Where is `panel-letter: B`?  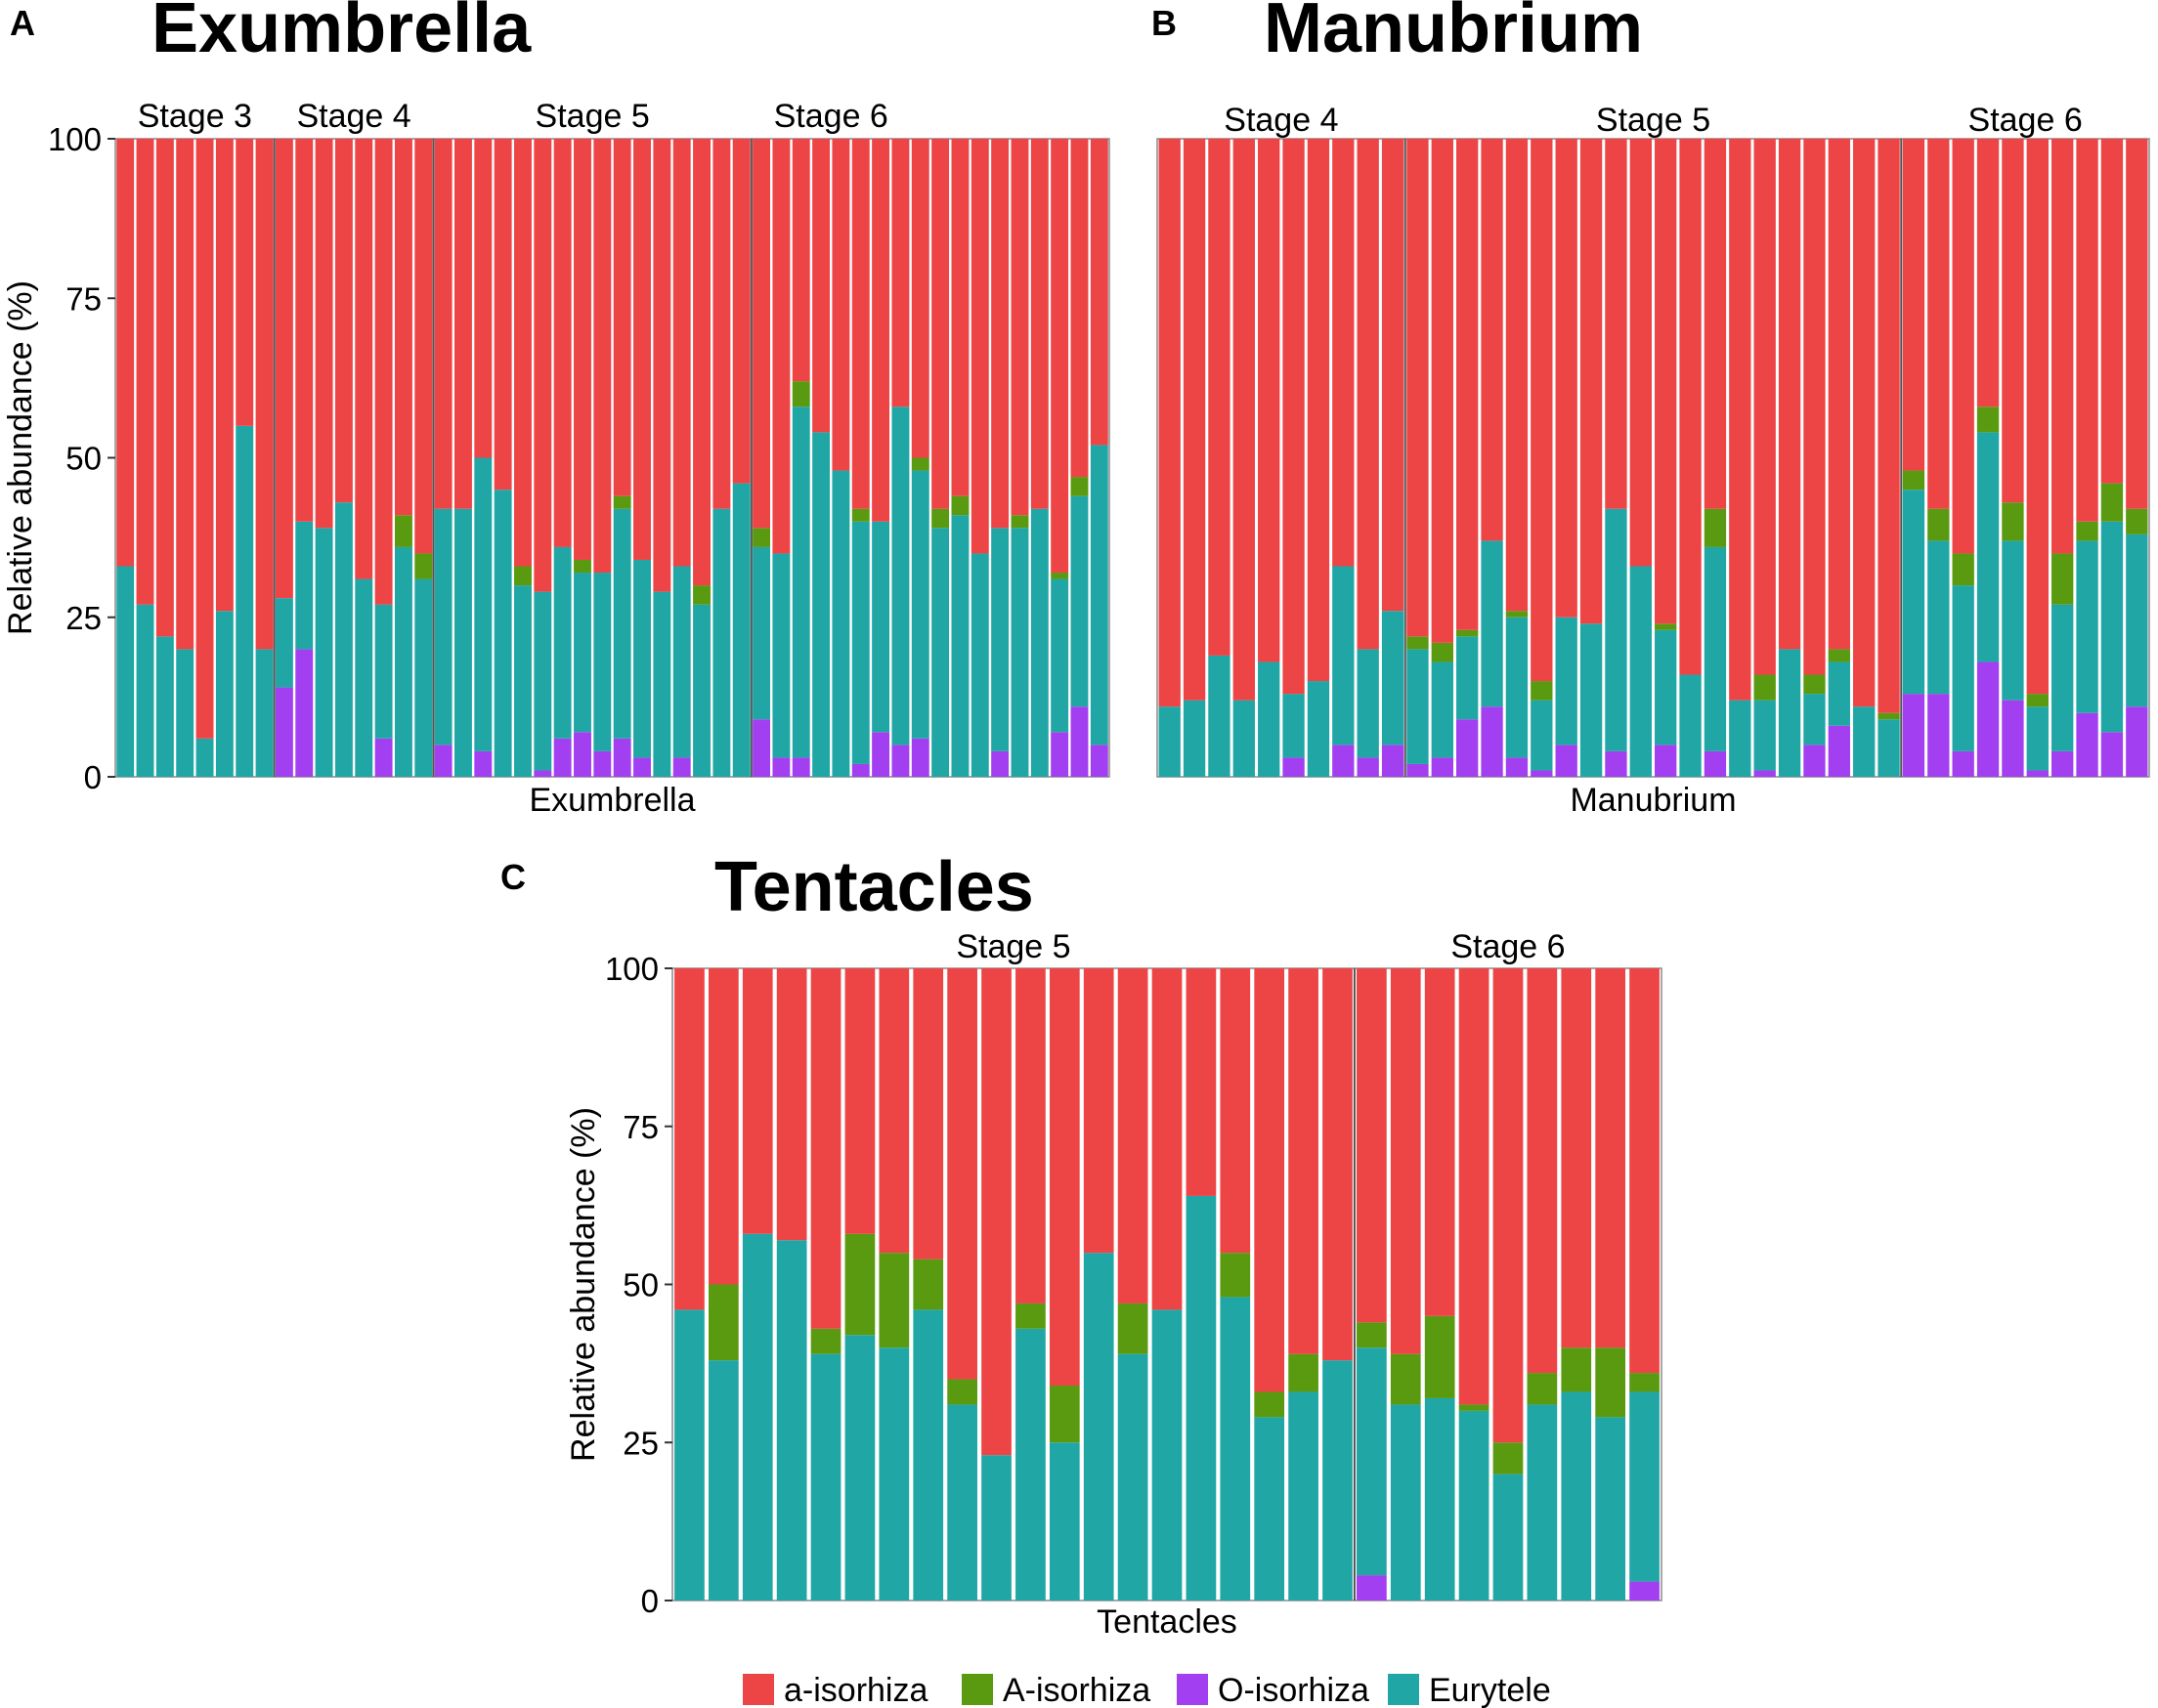 panel-letter: B is located at coordinates (1164, 23).